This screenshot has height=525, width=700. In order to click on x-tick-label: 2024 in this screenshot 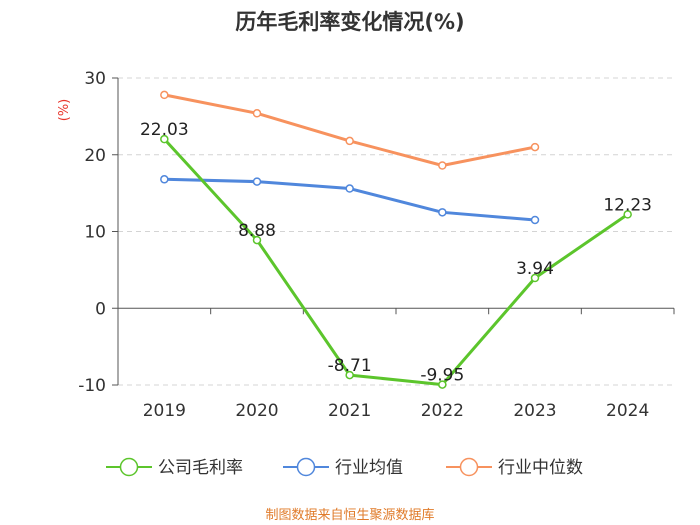, I will do `click(627, 411)`.